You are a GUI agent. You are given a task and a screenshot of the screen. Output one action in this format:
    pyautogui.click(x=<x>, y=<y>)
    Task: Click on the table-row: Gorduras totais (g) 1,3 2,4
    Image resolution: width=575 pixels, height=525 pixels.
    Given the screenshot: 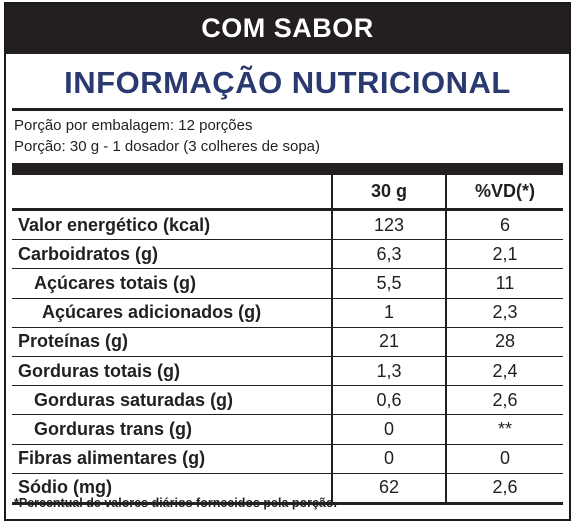 What is the action you would take?
    pyautogui.click(x=287, y=371)
    